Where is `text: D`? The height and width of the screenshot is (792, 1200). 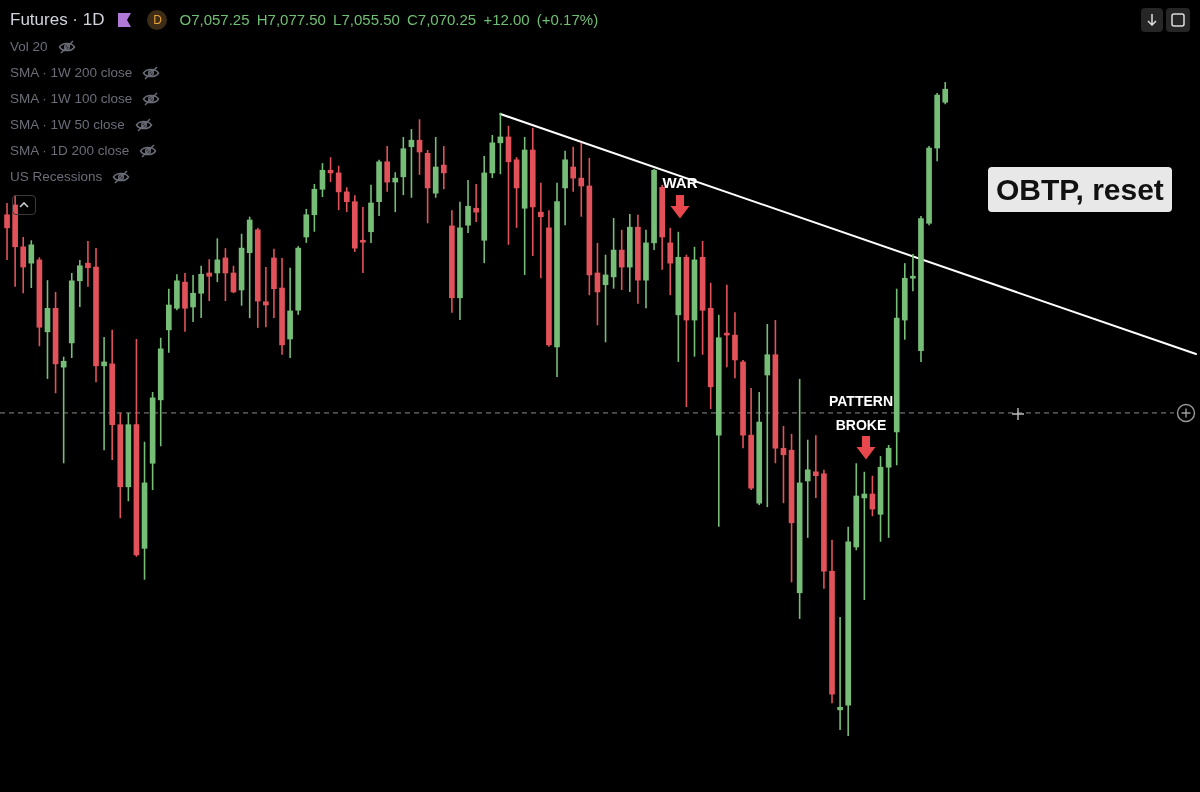 text: D is located at coordinates (157, 20).